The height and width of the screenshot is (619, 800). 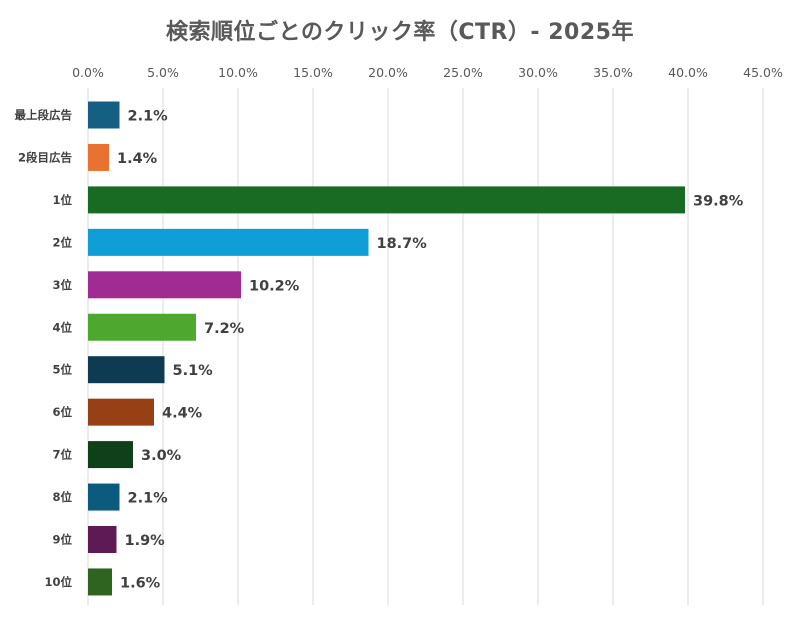 What do you see at coordinates (388, 72) in the screenshot?
I see `x-tick-label: 20.0%` at bounding box center [388, 72].